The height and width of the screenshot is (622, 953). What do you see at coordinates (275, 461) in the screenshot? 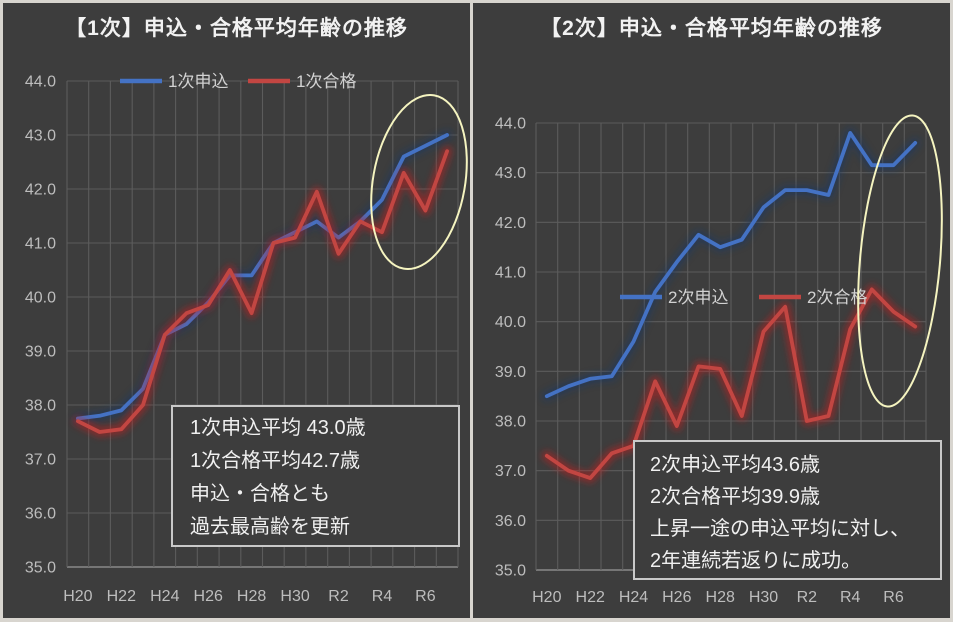
I see `annotation-line: 1次合格平均42.7歳` at bounding box center [275, 461].